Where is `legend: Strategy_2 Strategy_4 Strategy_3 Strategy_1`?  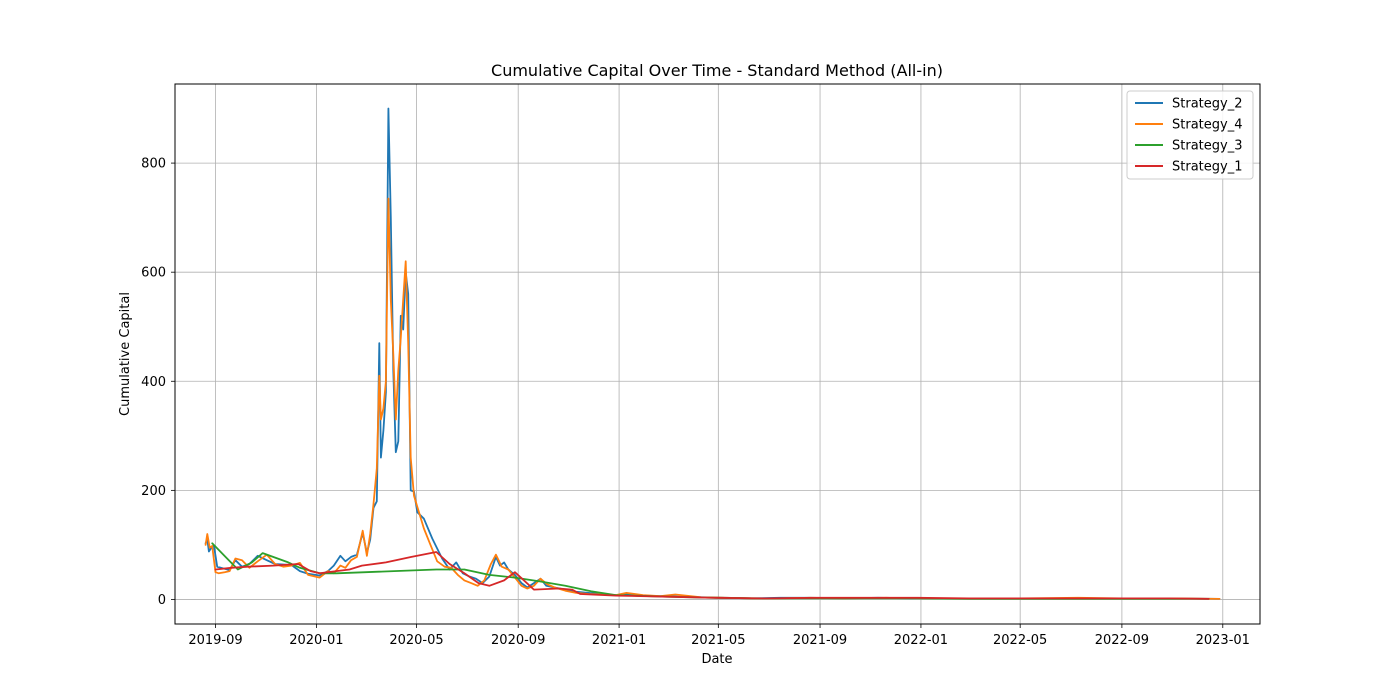 legend: Strategy_2 Strategy_4 Strategy_3 Strategy_1 is located at coordinates (1190, 135).